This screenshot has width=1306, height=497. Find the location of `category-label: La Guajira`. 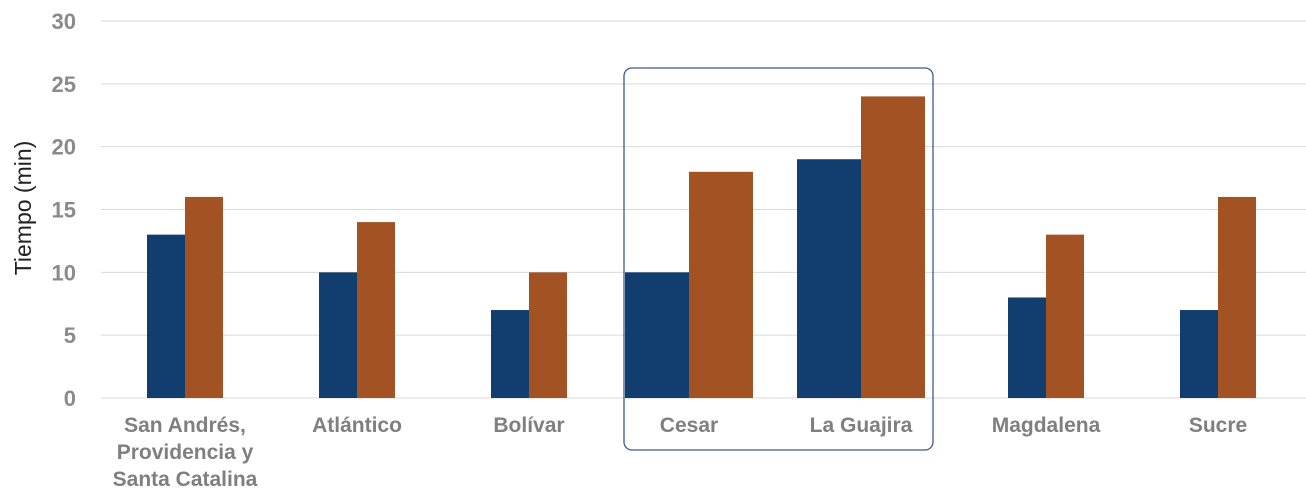

category-label: La Guajira is located at coordinates (861, 425).